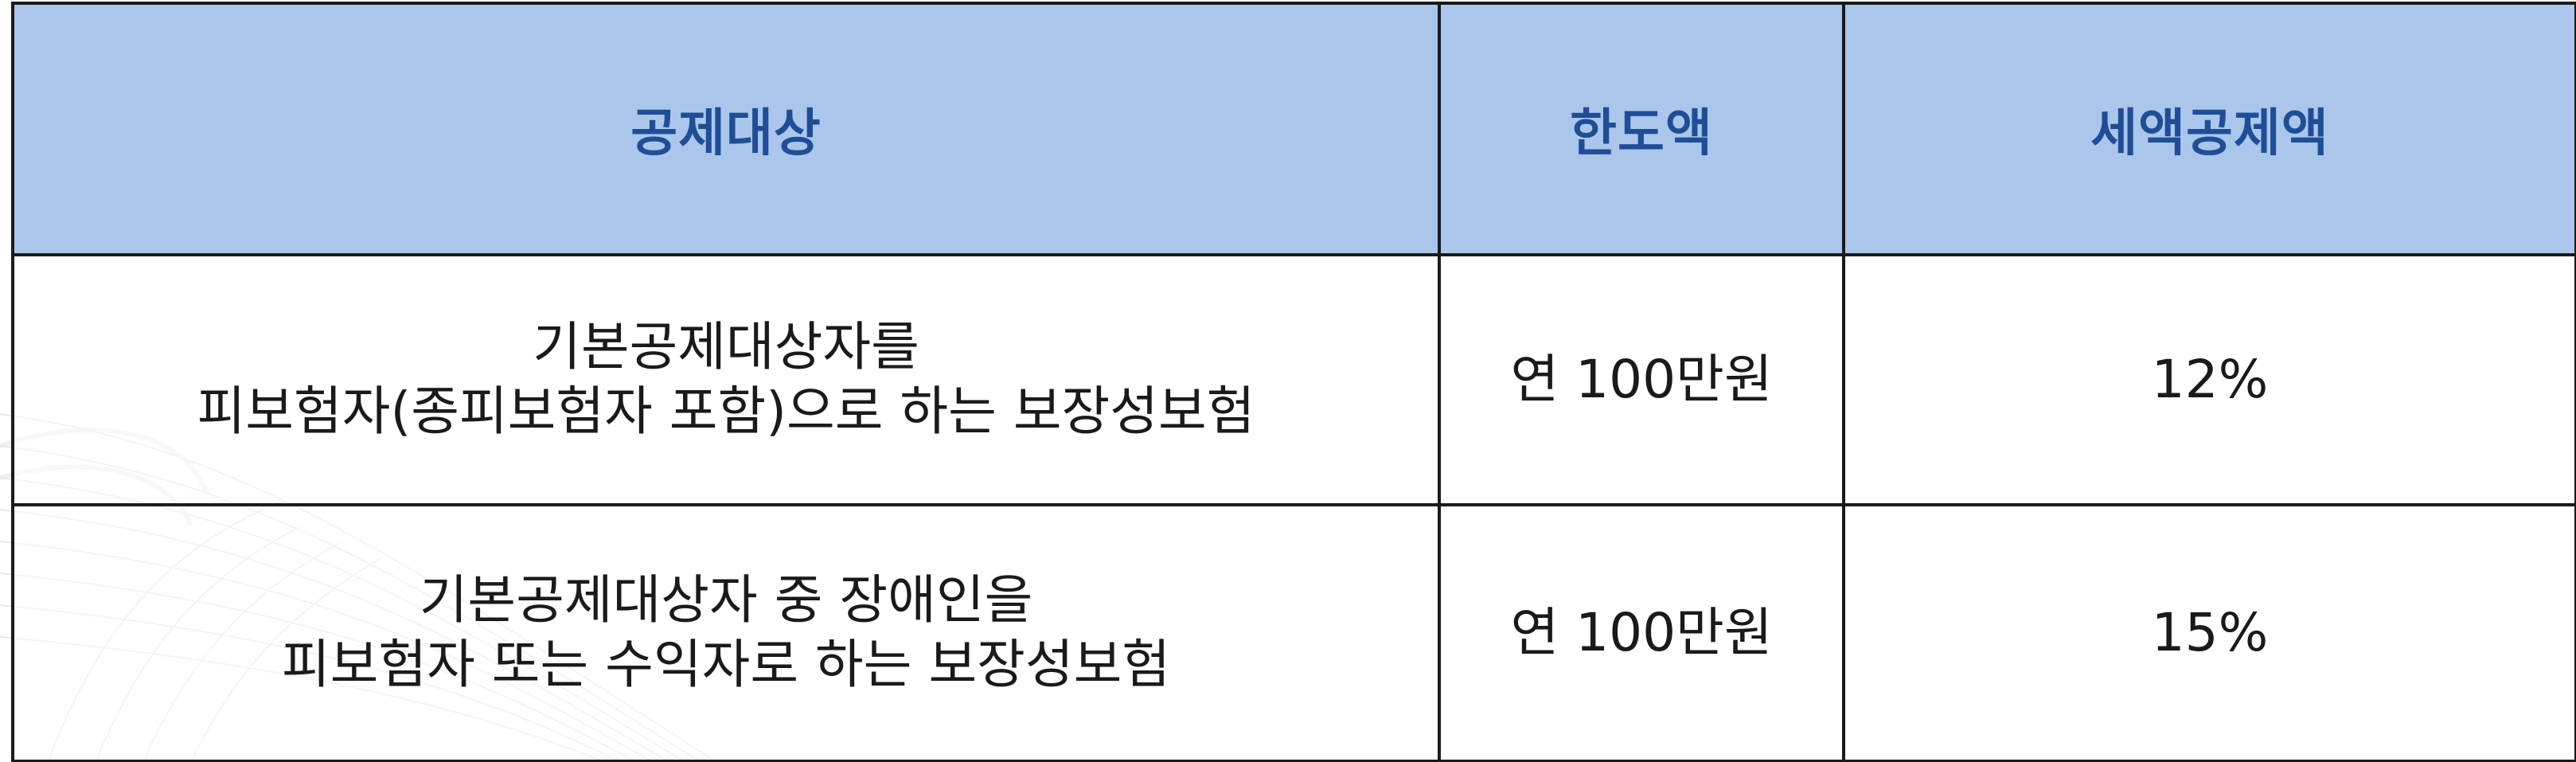 This screenshot has width=2576, height=762. I want to click on header-tax-credit-rate: 세액공제액, so click(2209, 129).